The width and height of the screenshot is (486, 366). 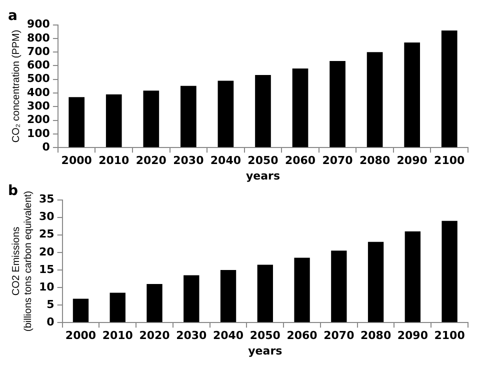 I want to click on y-tick-label: 25, so click(x=46, y=234).